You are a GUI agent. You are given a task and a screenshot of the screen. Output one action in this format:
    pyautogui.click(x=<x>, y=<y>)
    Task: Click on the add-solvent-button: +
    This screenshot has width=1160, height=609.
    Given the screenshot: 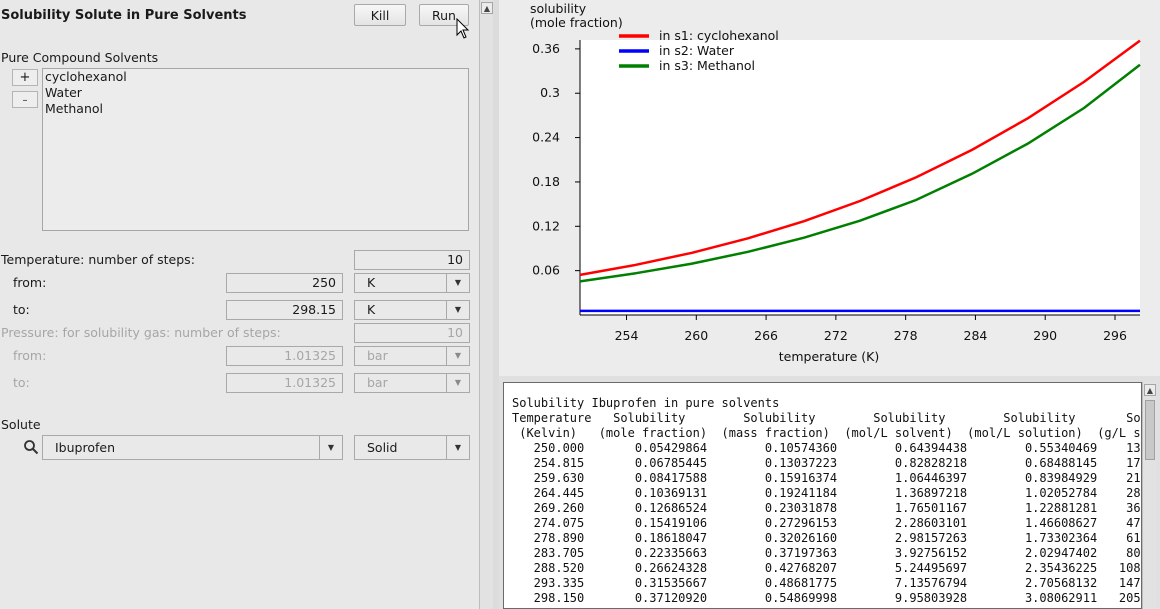 What is the action you would take?
    pyautogui.click(x=25, y=77)
    